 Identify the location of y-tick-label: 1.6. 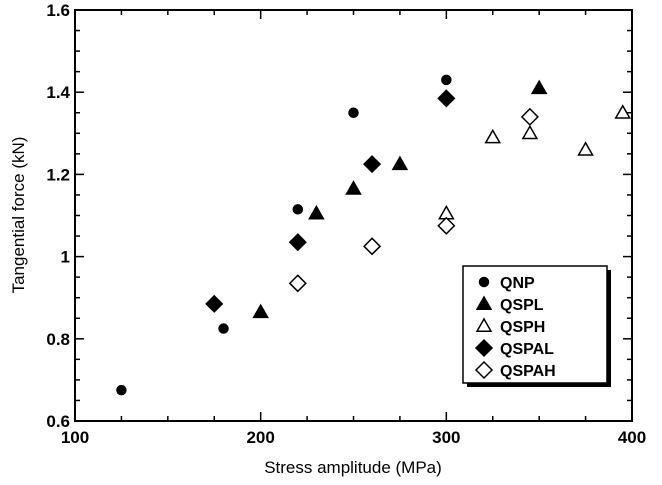
(58, 10).